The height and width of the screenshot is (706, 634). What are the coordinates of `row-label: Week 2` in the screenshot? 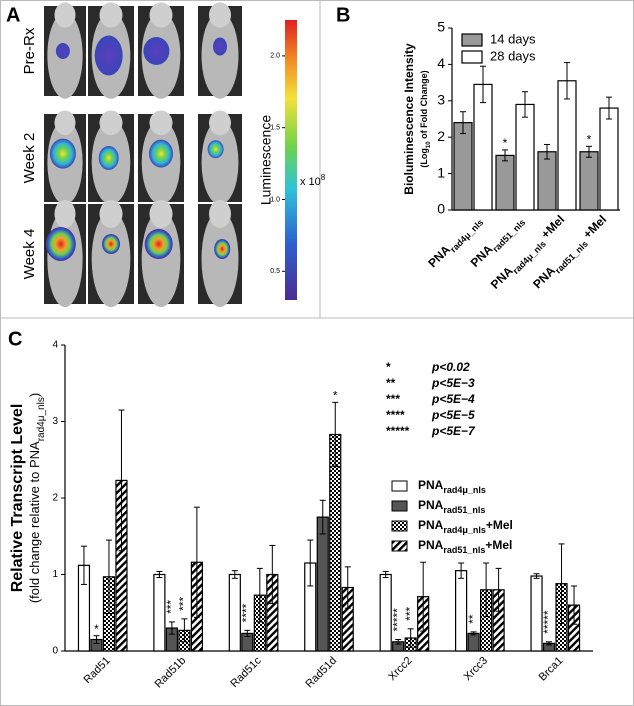 It's located at (29, 158).